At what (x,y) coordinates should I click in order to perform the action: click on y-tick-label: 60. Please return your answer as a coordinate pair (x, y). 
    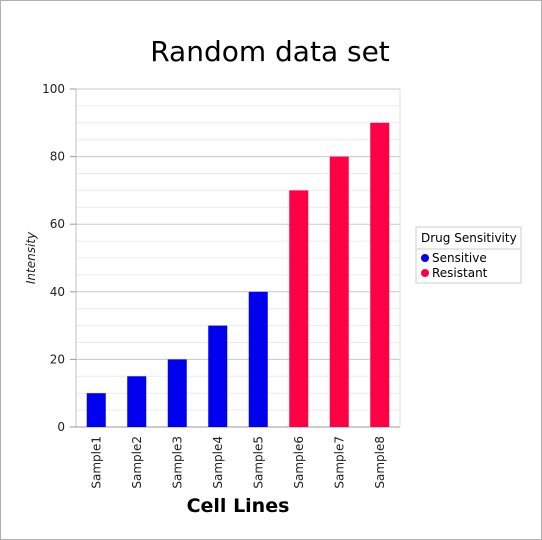
    Looking at the image, I should click on (57, 224).